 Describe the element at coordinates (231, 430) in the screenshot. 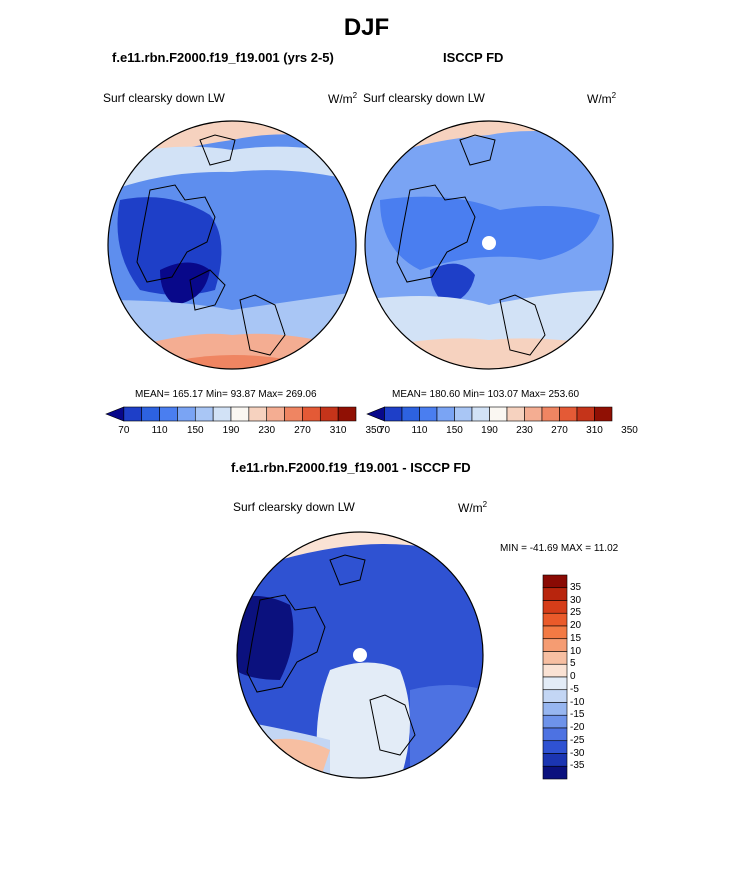

I see `model-colorbar-tick-label: 190` at that location.